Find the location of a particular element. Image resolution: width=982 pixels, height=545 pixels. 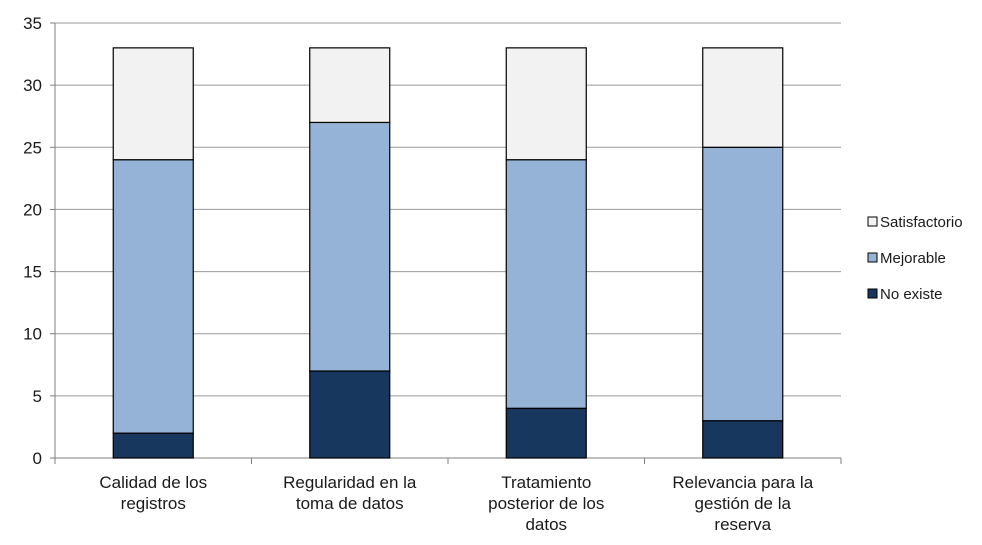

x-tick-label: registros is located at coordinates (153, 503).